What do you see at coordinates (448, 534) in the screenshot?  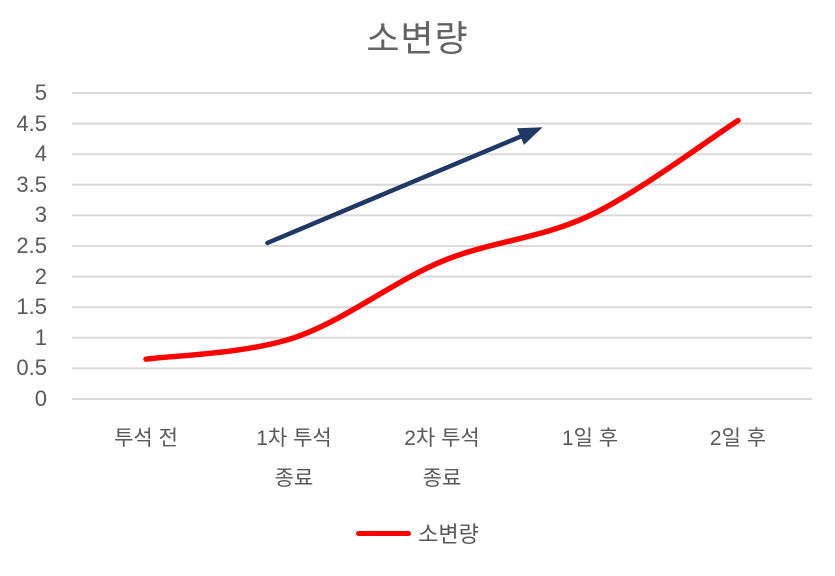 I see `legend-label: 소변량` at bounding box center [448, 534].